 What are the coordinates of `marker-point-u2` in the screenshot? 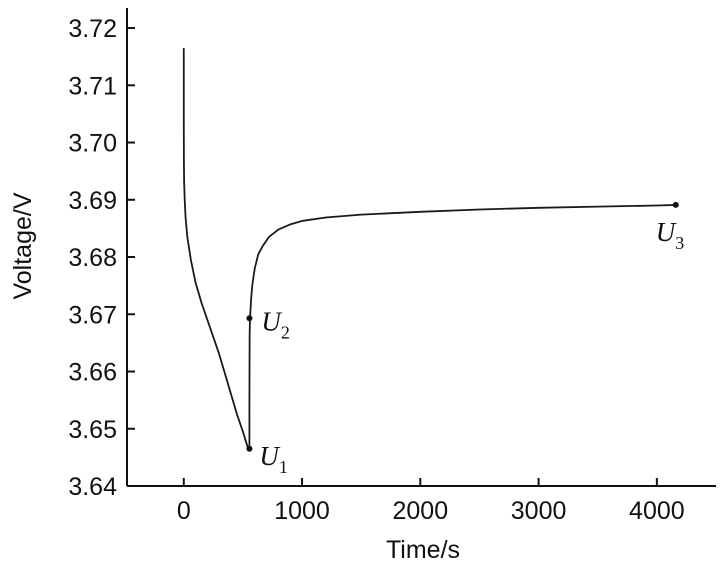 It's located at (249, 318).